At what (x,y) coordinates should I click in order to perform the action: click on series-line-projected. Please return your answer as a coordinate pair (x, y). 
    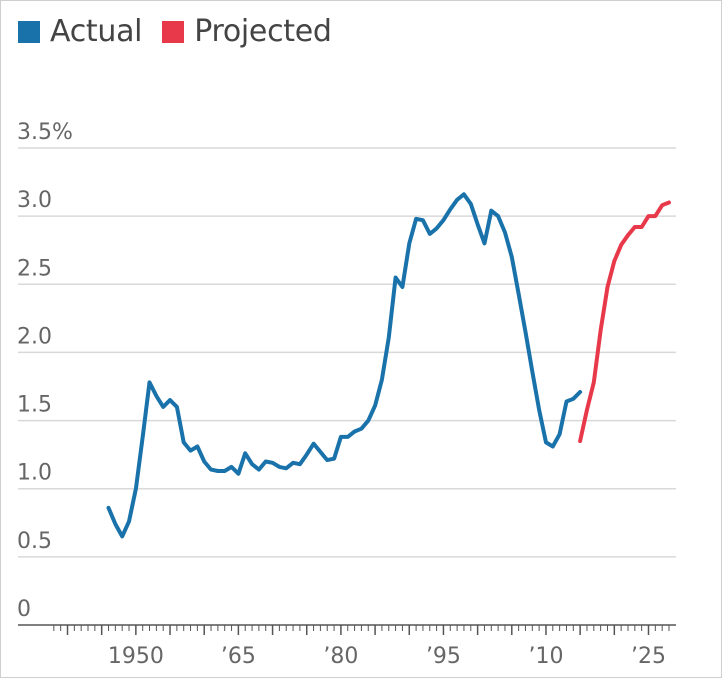
    Looking at the image, I should click on (624, 321).